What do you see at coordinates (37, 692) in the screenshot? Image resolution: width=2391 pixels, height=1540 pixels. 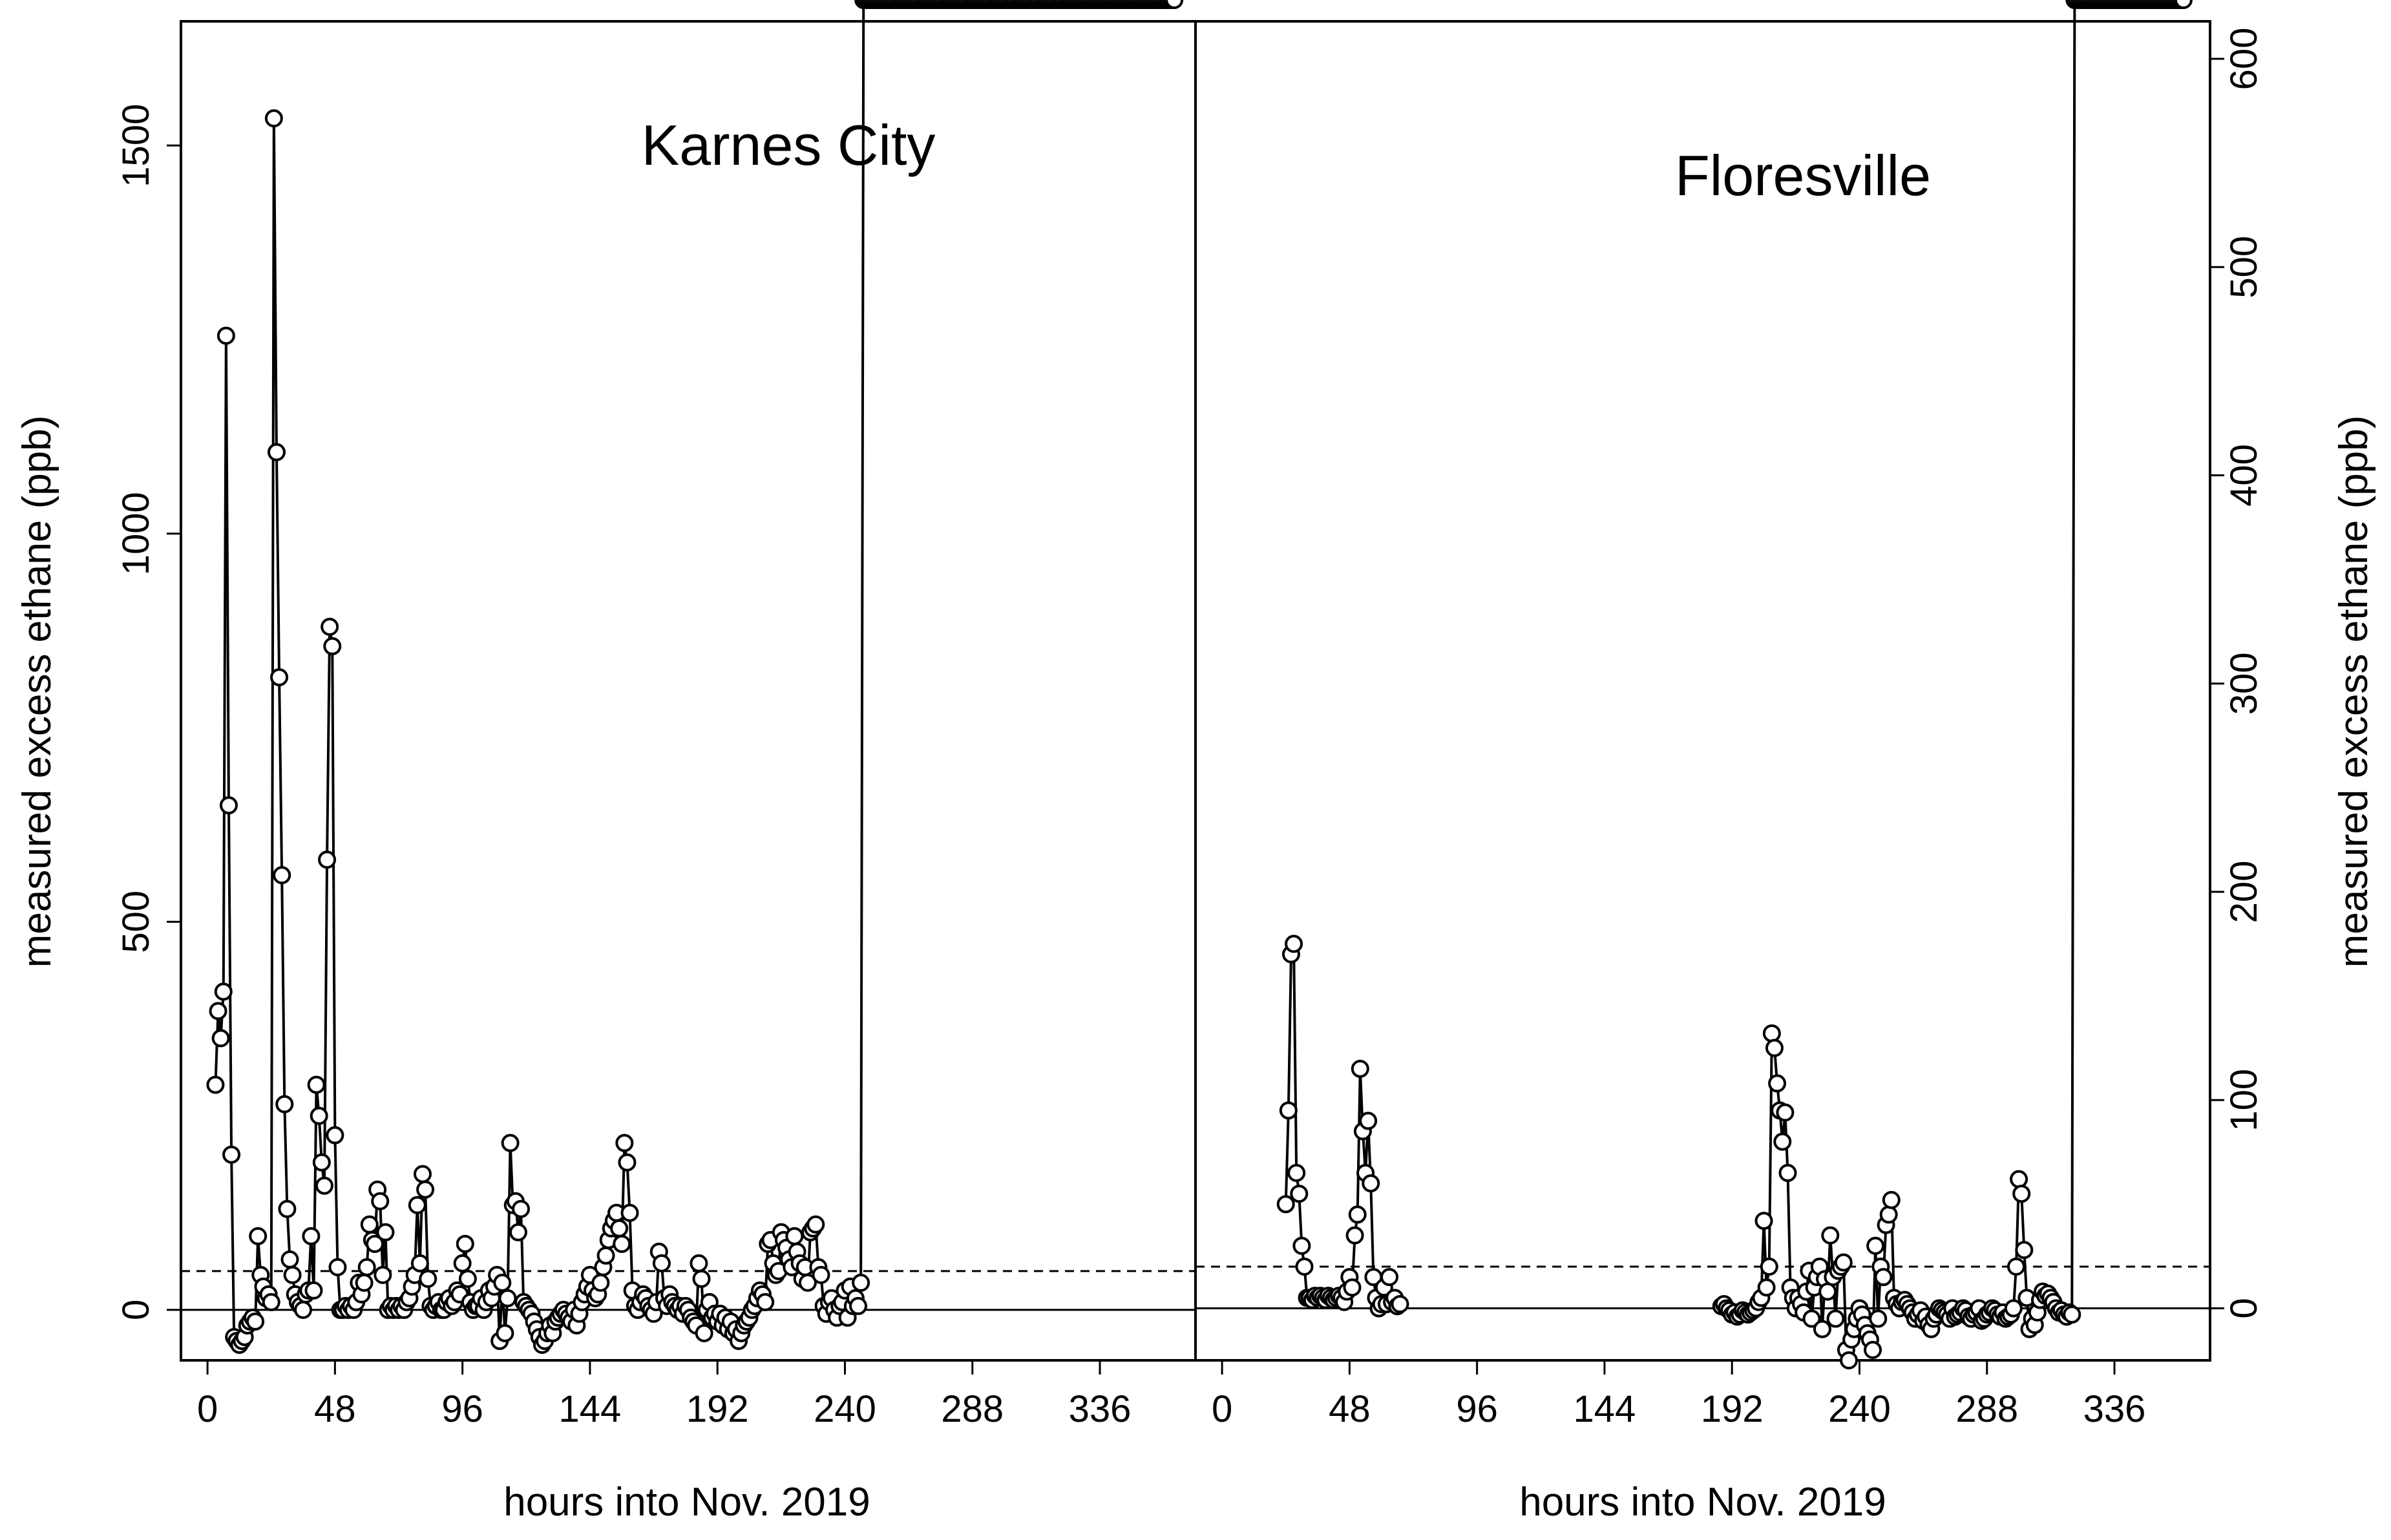 I see `left-y-axis-title: measured excess ethane (ppb)` at bounding box center [37, 692].